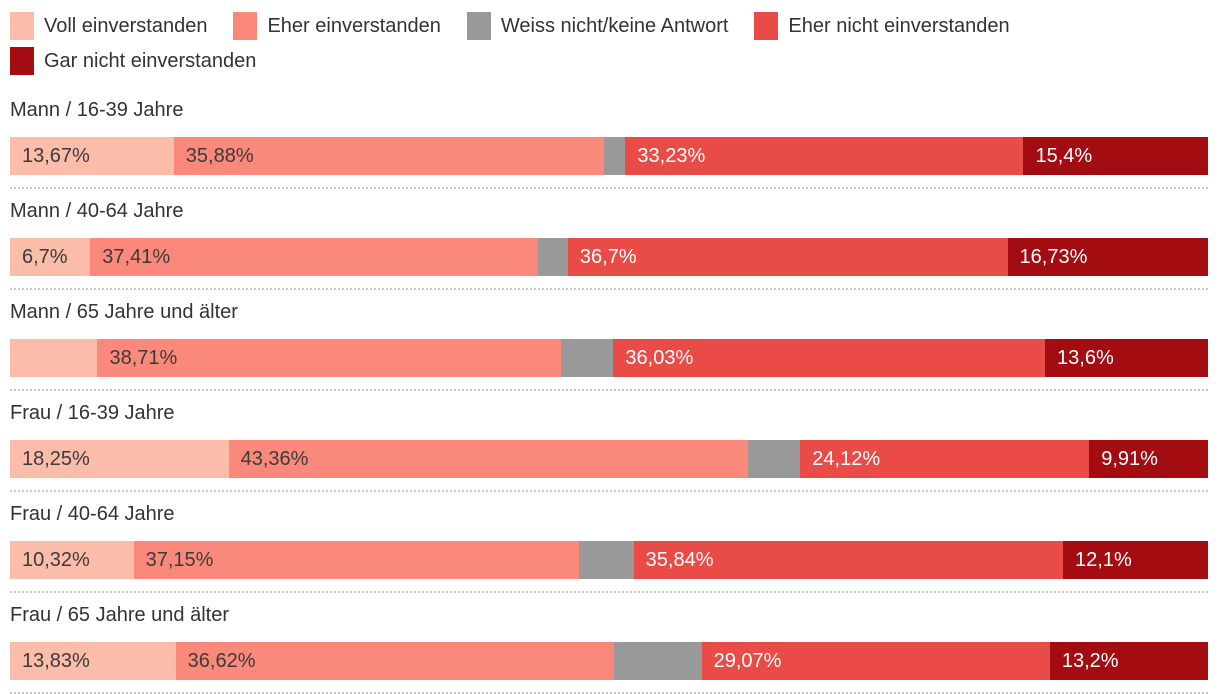 This screenshot has height=694, width=1220. What do you see at coordinates (97, 211) in the screenshot?
I see `bar-group-label: Mann / 40-64 Jahre` at bounding box center [97, 211].